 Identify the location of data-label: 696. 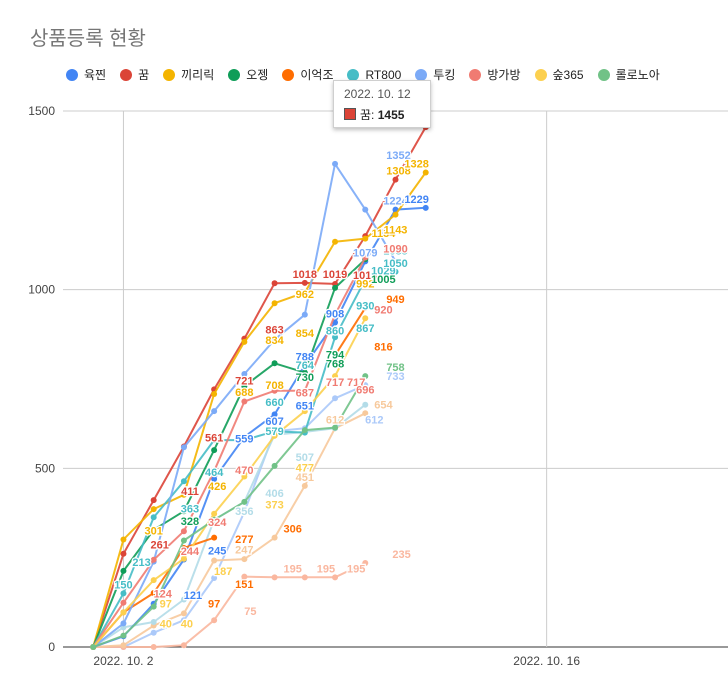
(365, 390).